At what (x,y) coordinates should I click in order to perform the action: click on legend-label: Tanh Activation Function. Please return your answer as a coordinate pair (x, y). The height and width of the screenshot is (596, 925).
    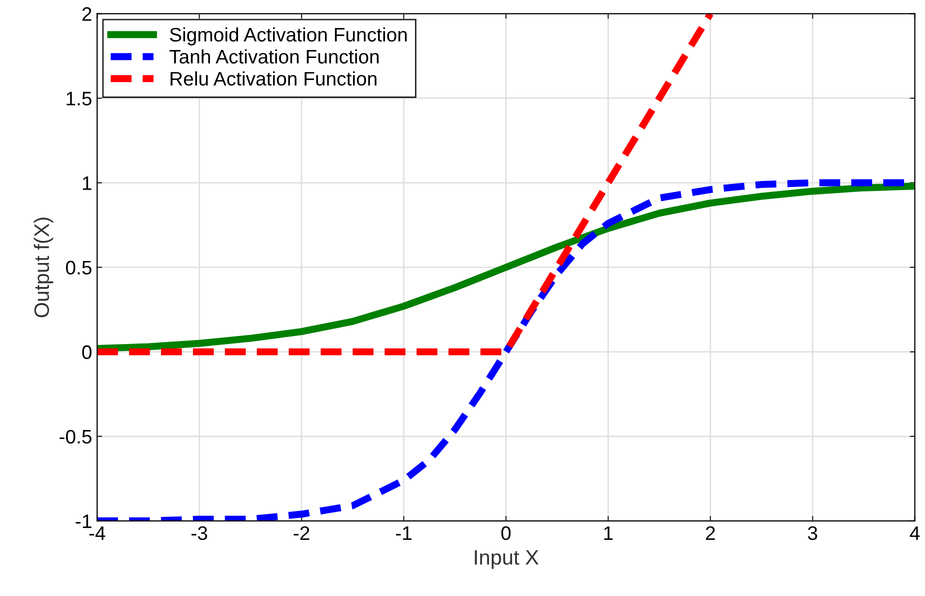
    Looking at the image, I should click on (274, 56).